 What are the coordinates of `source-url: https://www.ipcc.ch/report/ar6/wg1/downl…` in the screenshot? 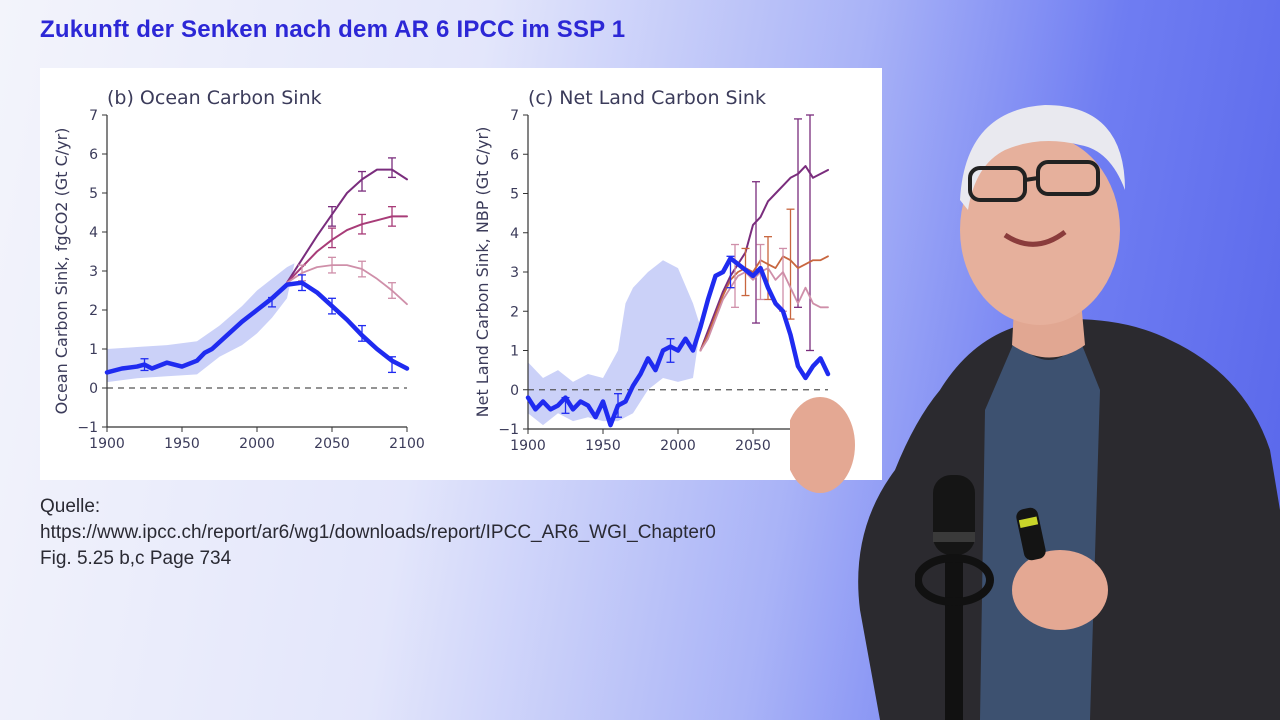 It's located at (378, 532).